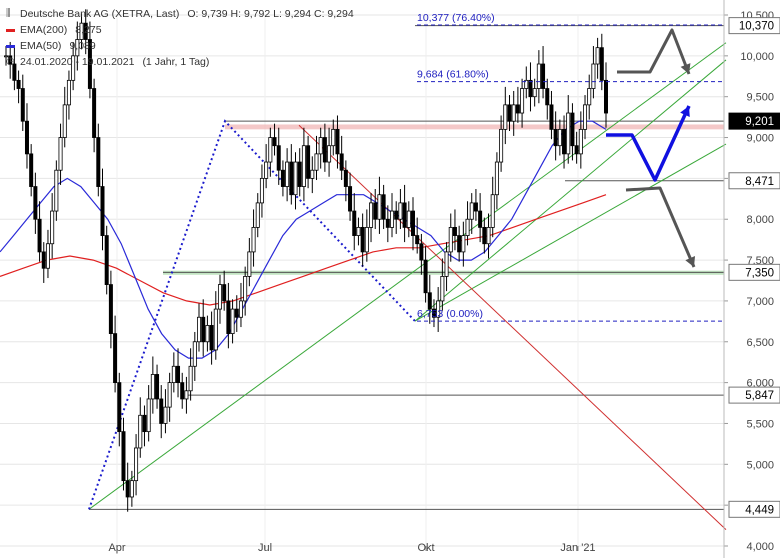  Describe the element at coordinates (760, 98) in the screenshot. I see `y-tick-label: 9,500` at that location.